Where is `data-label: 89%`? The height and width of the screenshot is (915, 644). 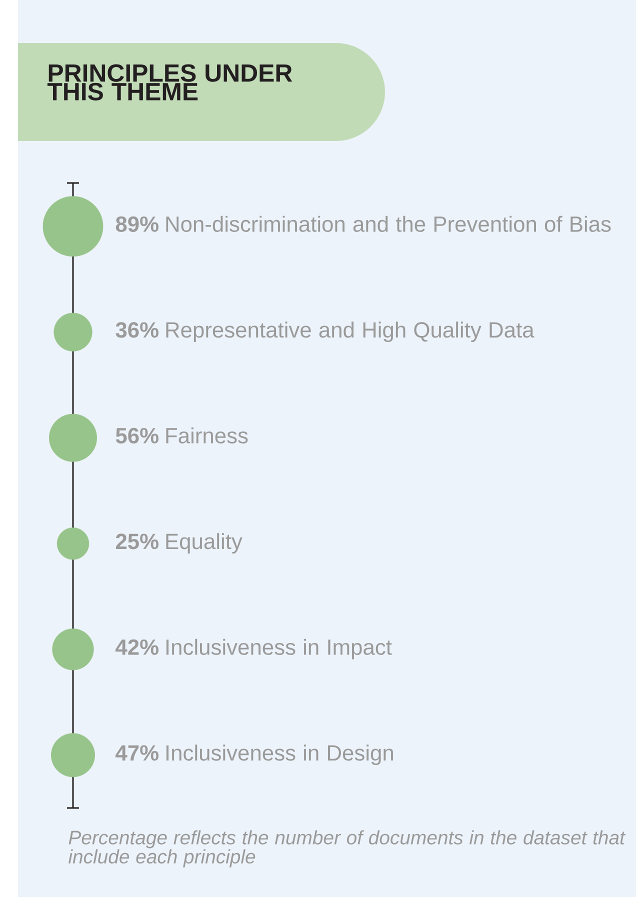
data-label: 89% is located at coordinates (137, 224).